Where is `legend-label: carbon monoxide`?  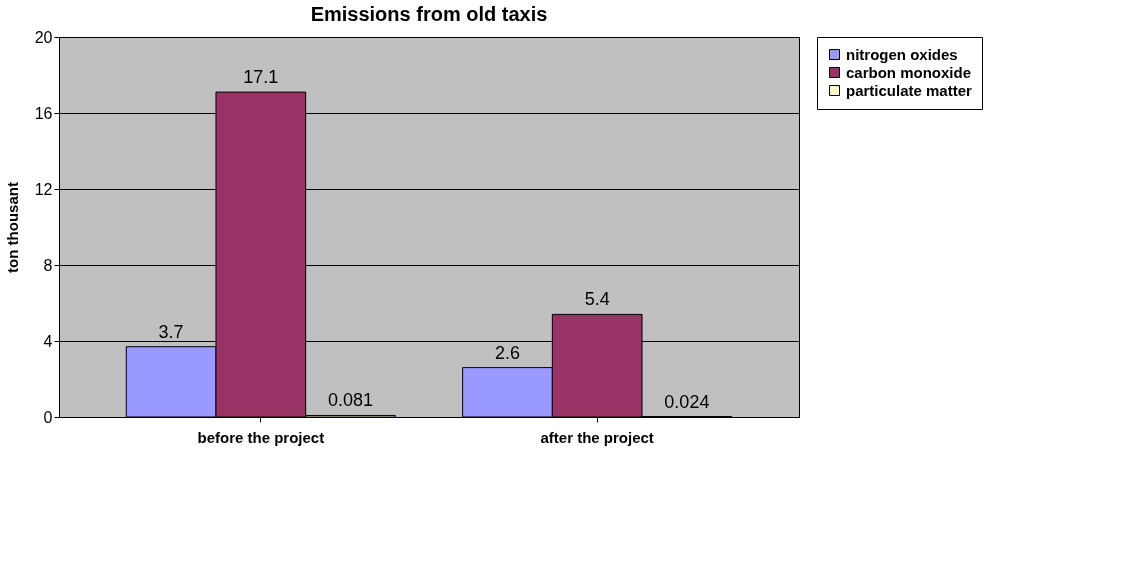 legend-label: carbon monoxide is located at coordinates (909, 72).